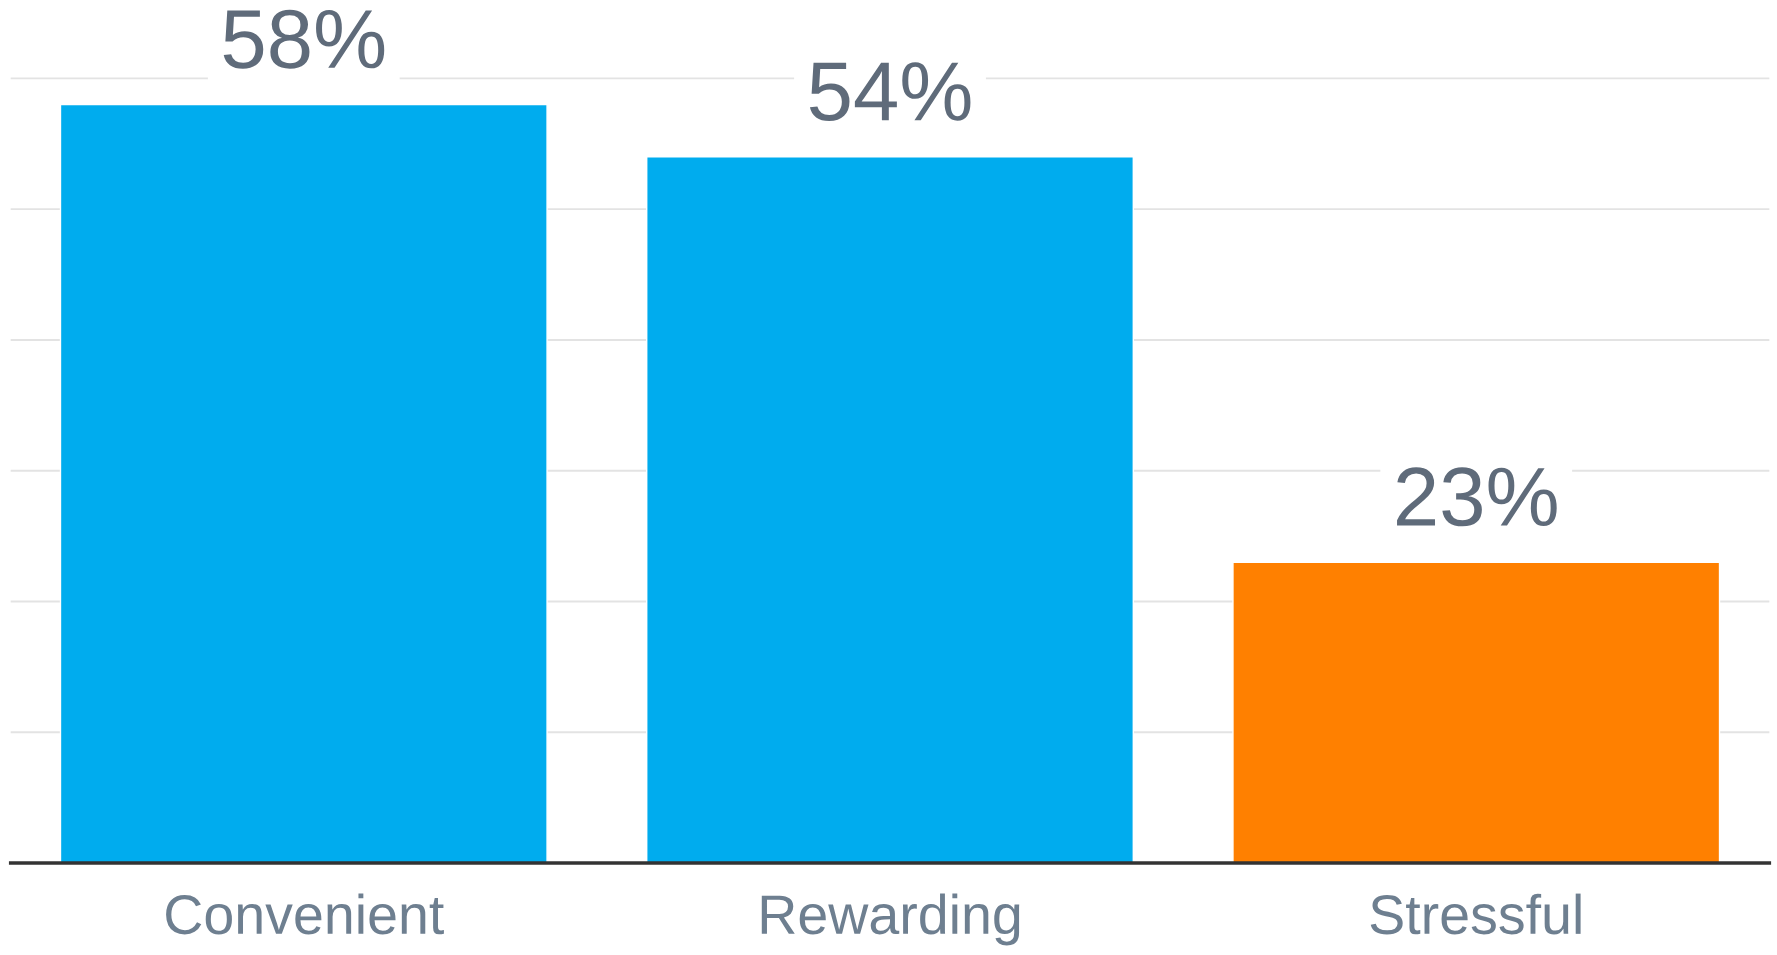 The width and height of the screenshot is (1777, 955). I want to click on data-label: 54%, so click(890, 91).